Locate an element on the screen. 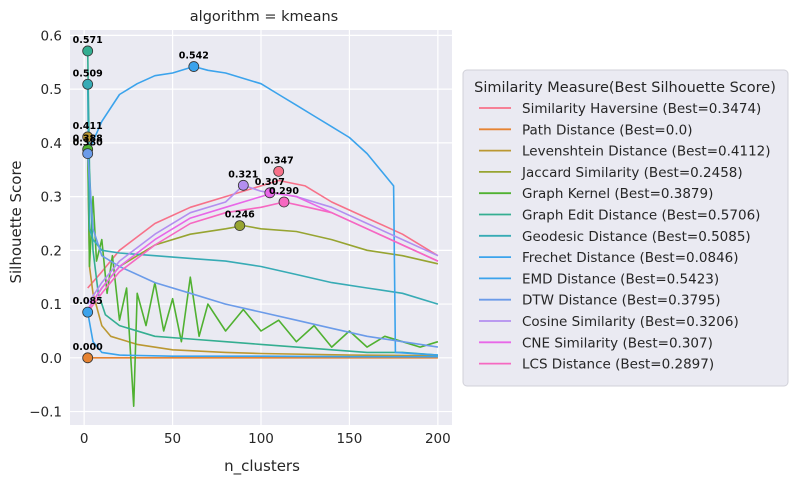  x-tick-label: 0 is located at coordinates (84, 439).